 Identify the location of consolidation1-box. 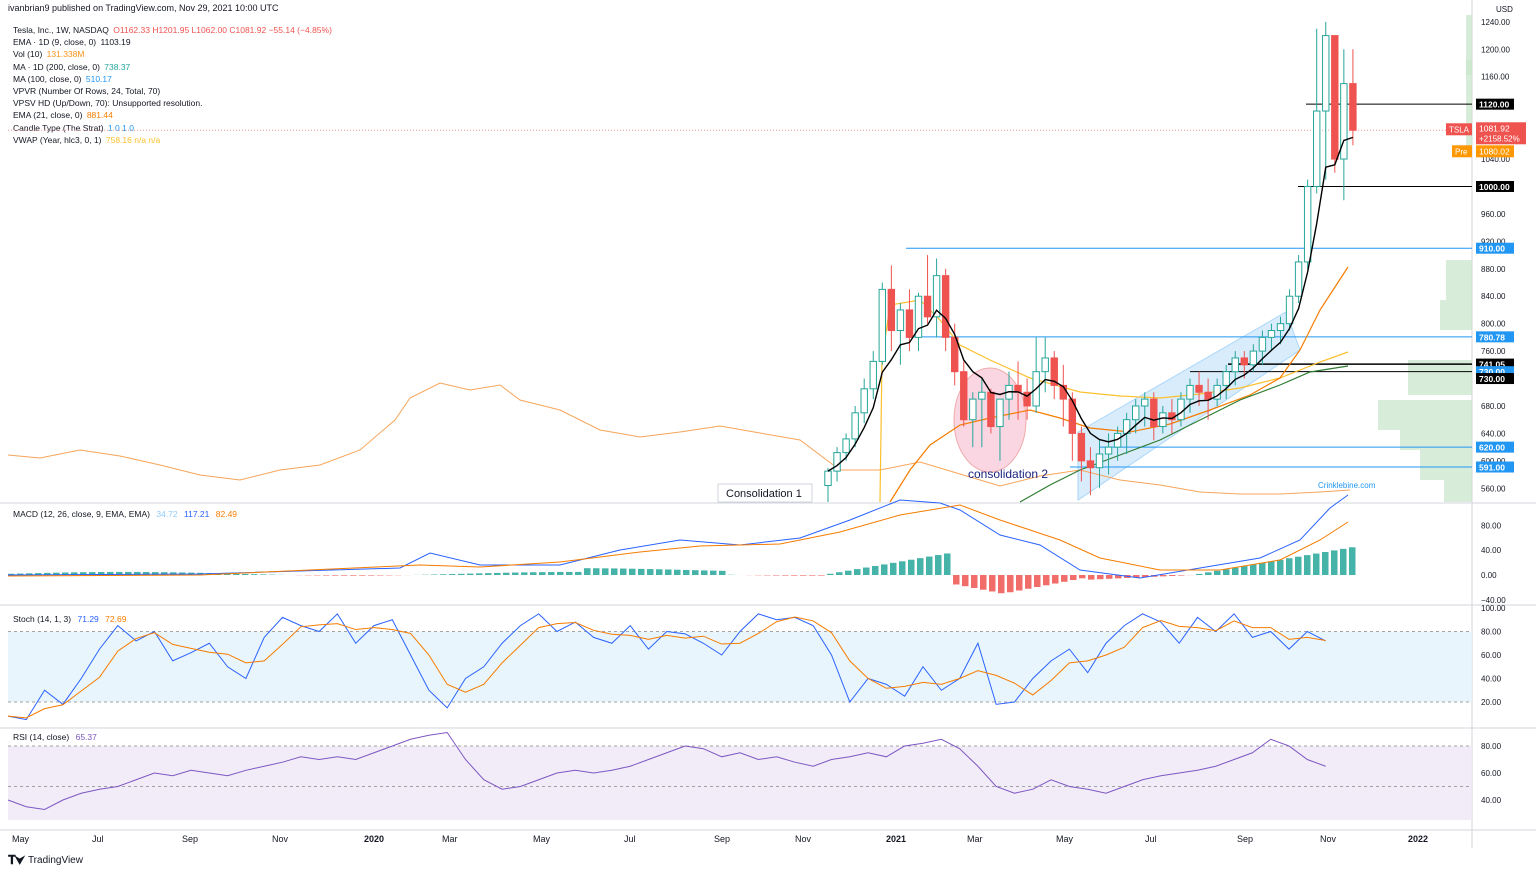
(765, 493).